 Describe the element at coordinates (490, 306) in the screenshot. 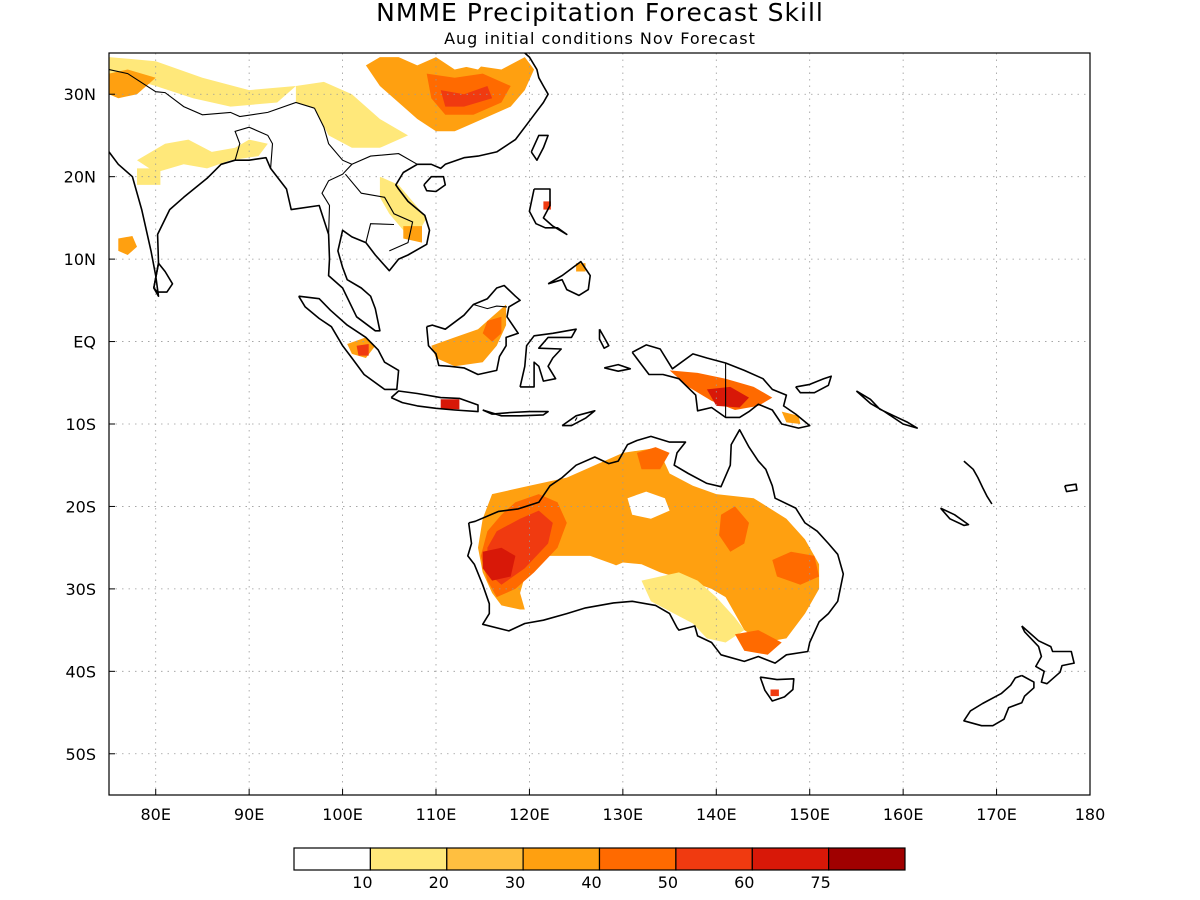

I see `sabah-border` at that location.